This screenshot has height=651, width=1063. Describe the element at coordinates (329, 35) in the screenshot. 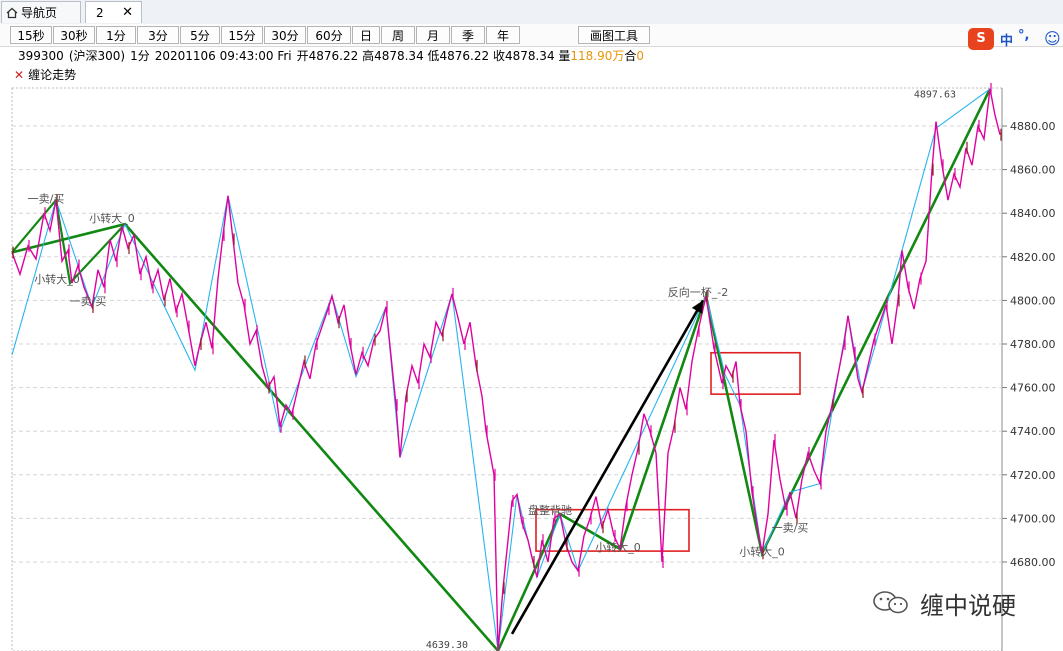

I see `period-button-7: 60分` at that location.